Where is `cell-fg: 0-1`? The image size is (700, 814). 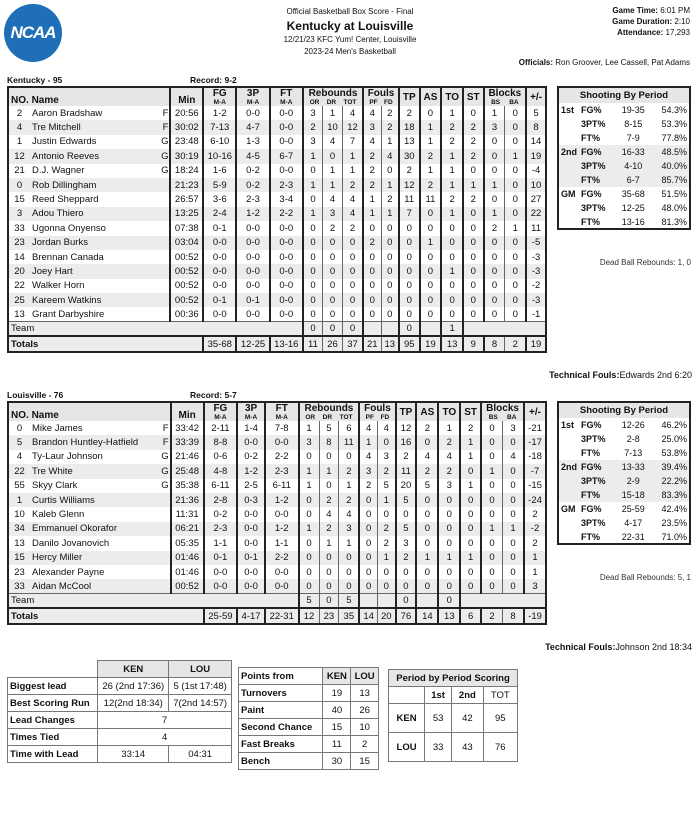
cell-fg: 0-1 is located at coordinates (220, 557).